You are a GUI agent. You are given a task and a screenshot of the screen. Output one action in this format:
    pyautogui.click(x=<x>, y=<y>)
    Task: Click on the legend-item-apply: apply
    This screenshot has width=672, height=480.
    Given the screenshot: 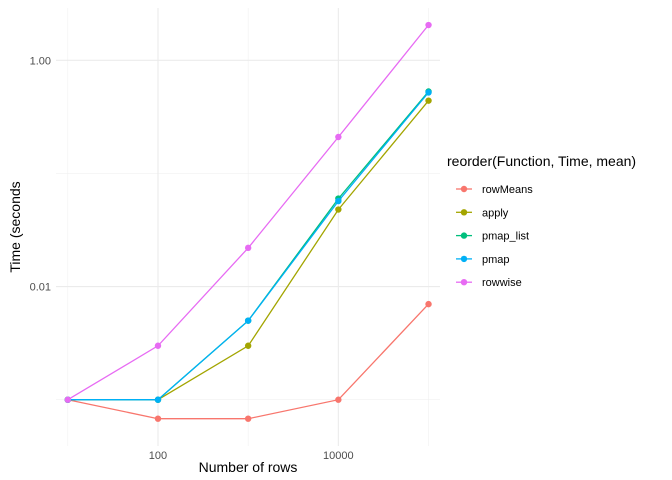 What is the action you would take?
    pyautogui.click(x=482, y=213)
    